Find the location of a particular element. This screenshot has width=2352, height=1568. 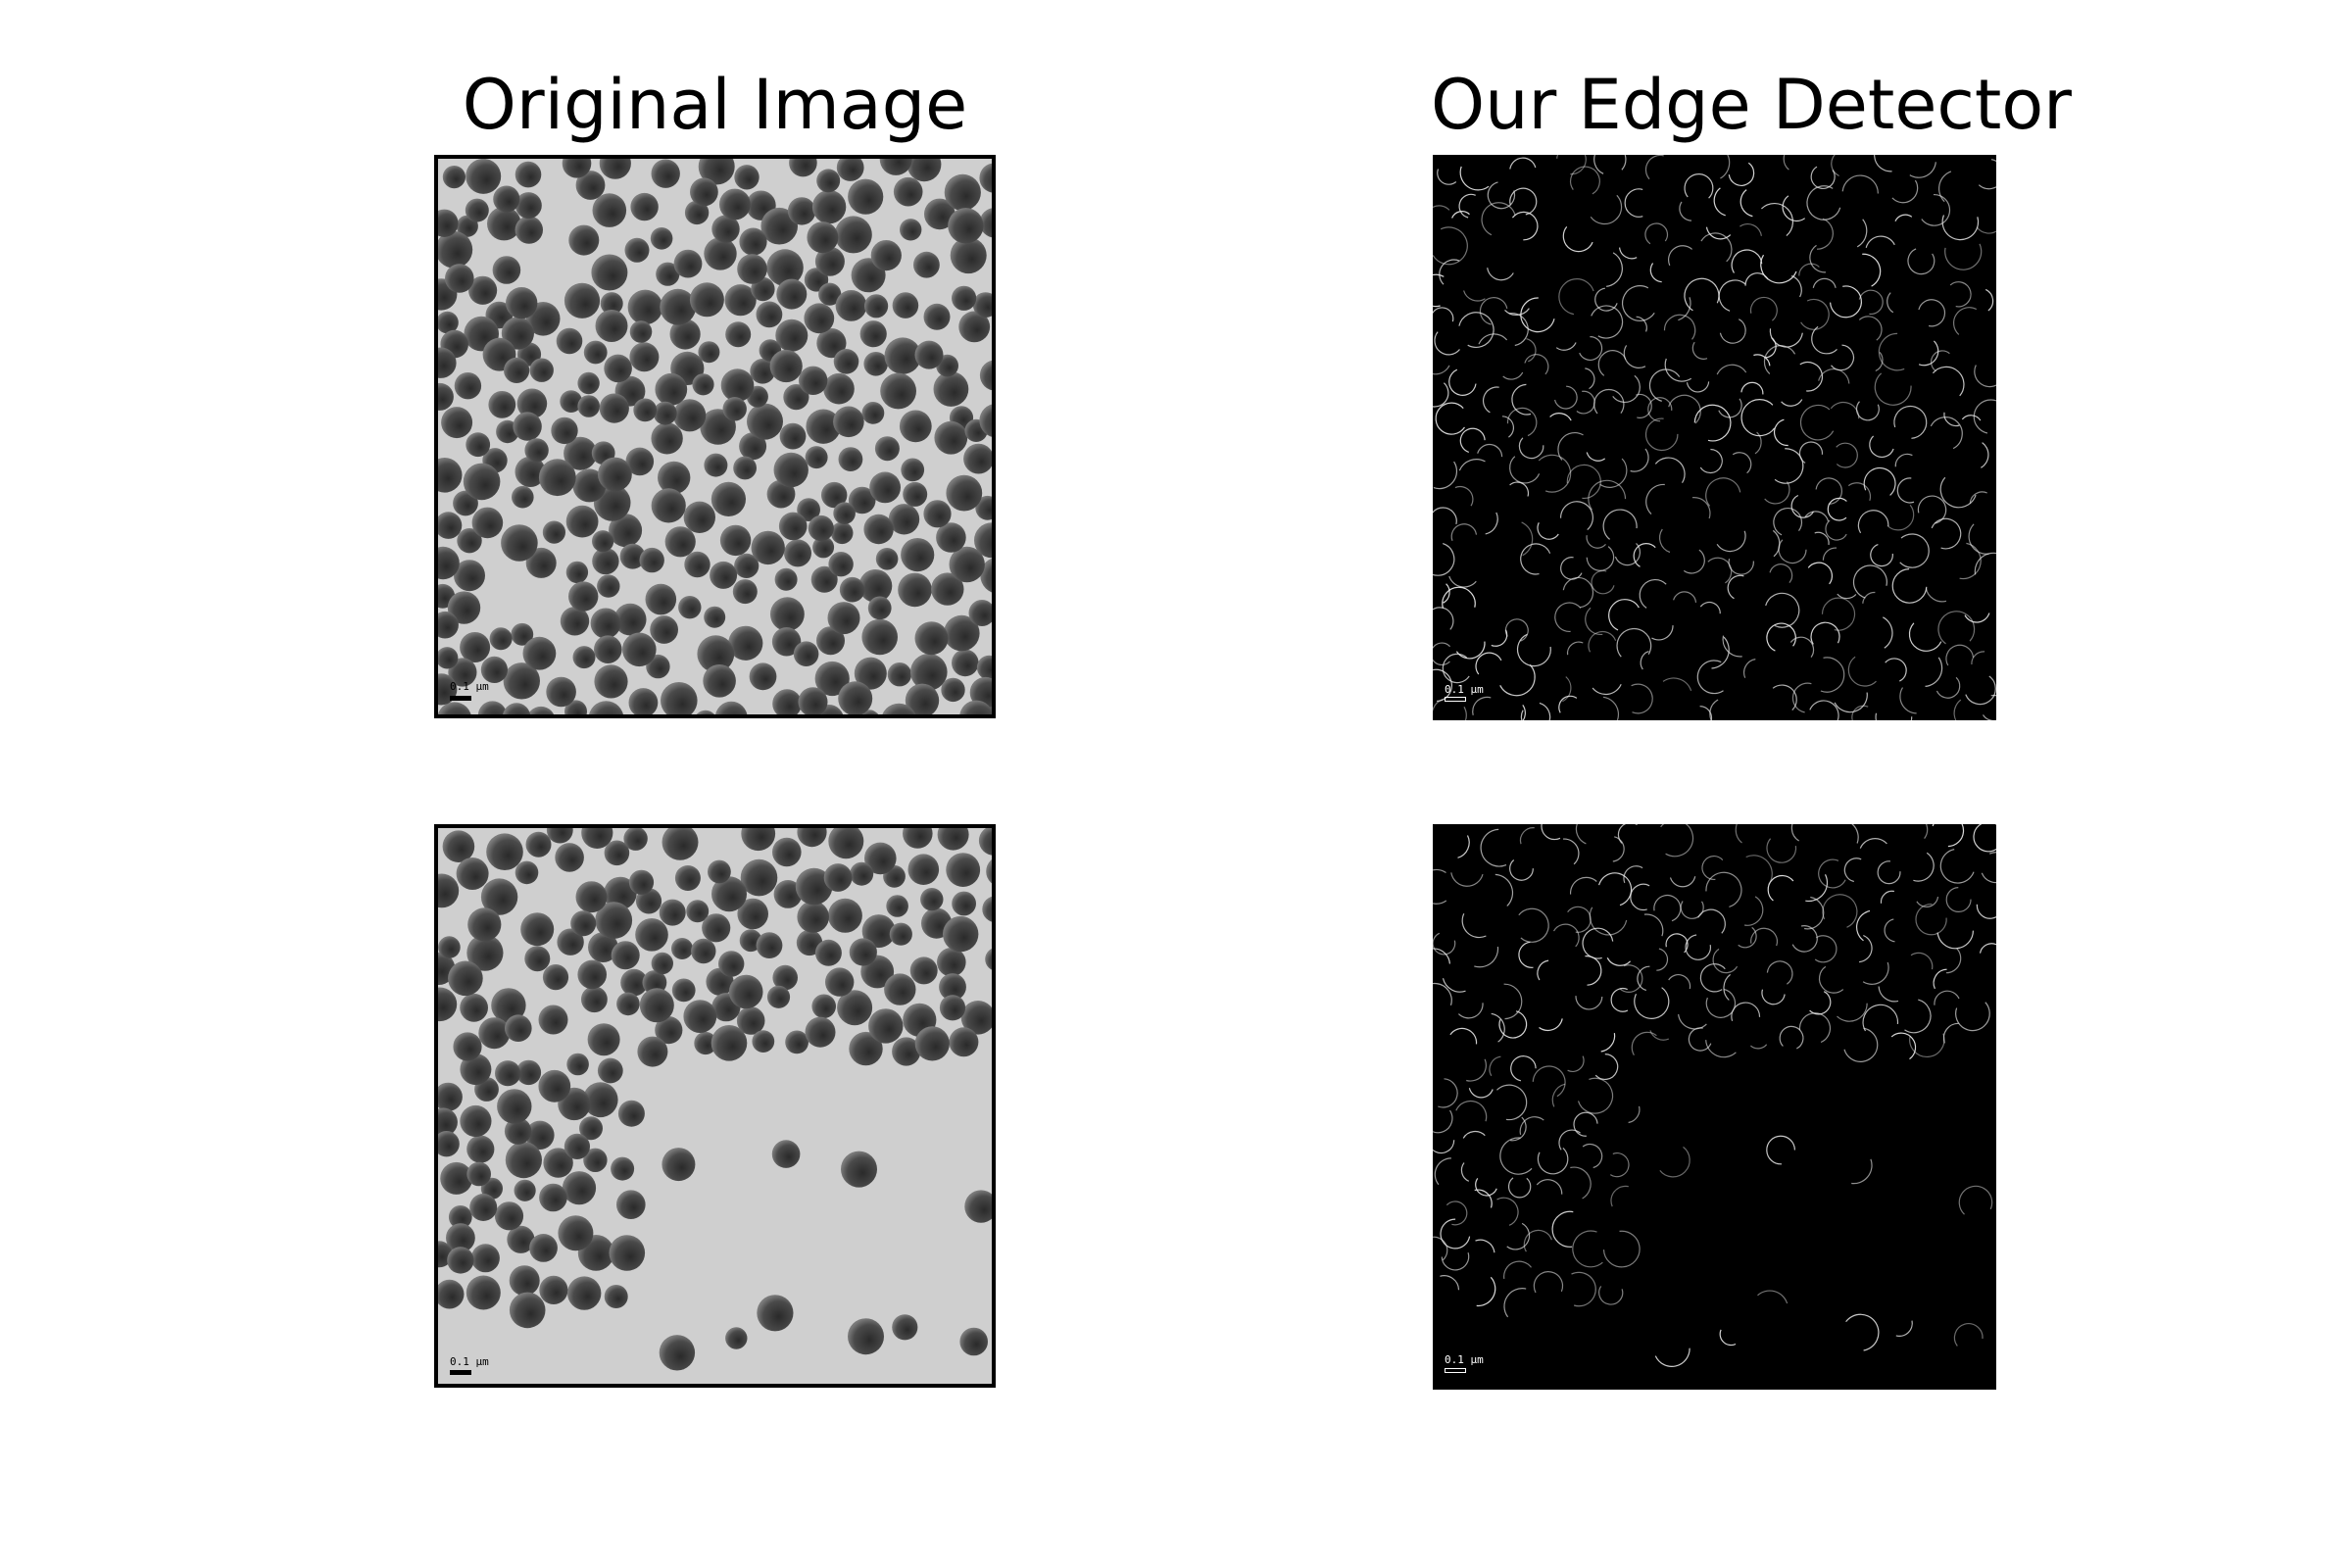

scale-label: 0.1 µm is located at coordinates (1464, 1359).